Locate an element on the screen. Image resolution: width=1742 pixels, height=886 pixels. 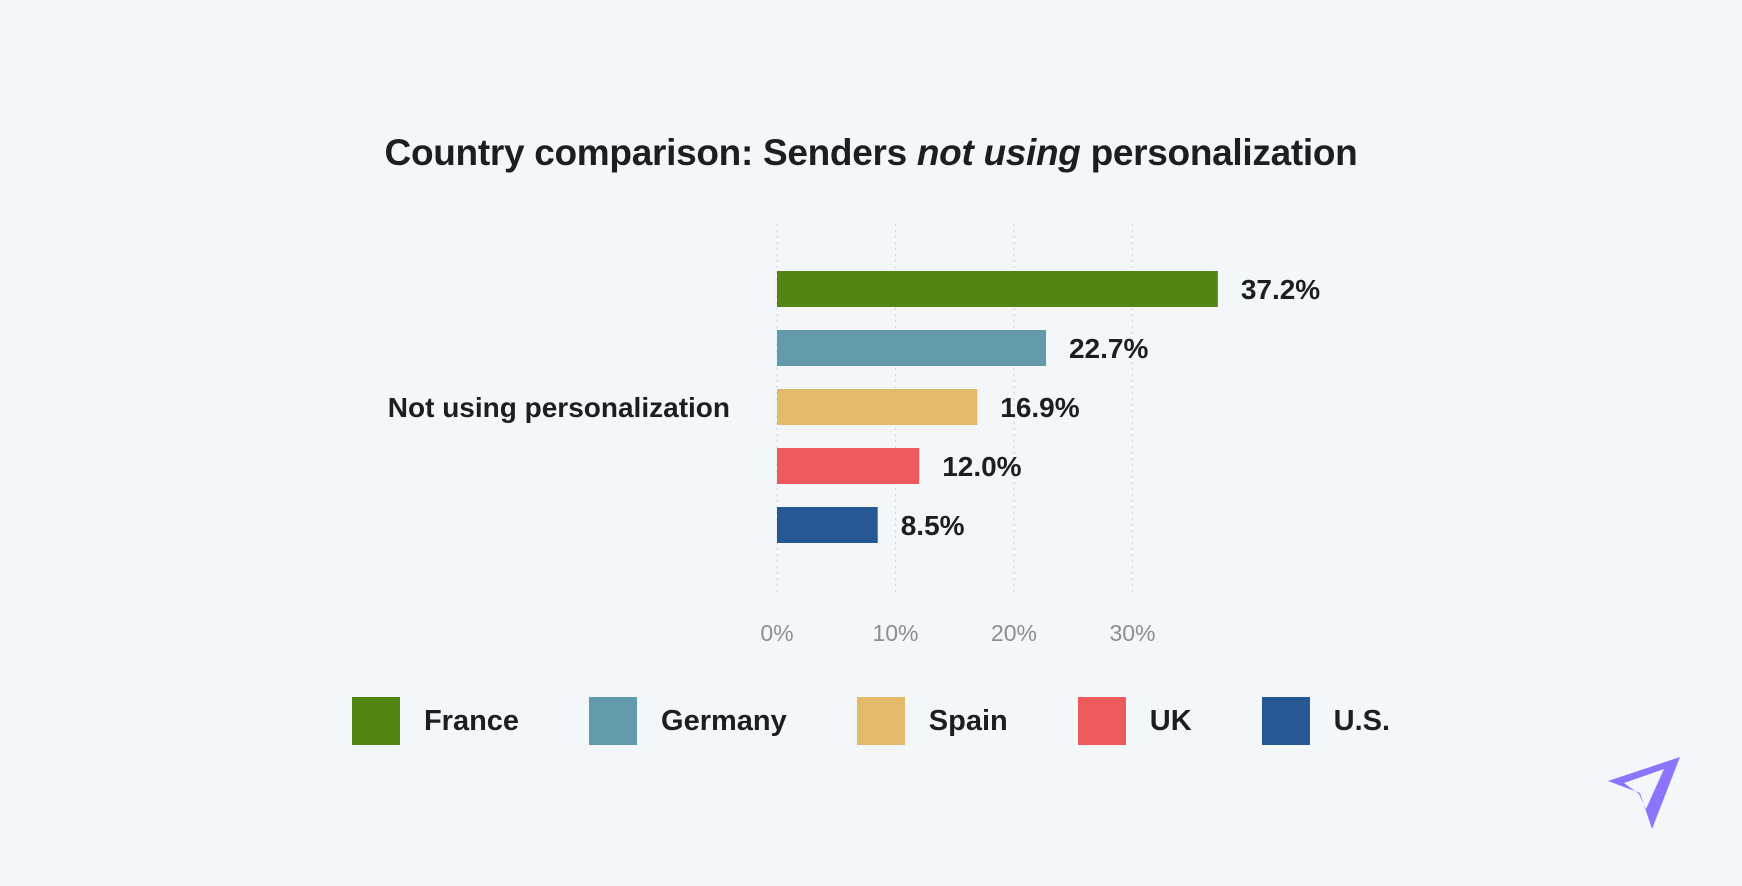
paper-plane-icon is located at coordinates (1644, 793).